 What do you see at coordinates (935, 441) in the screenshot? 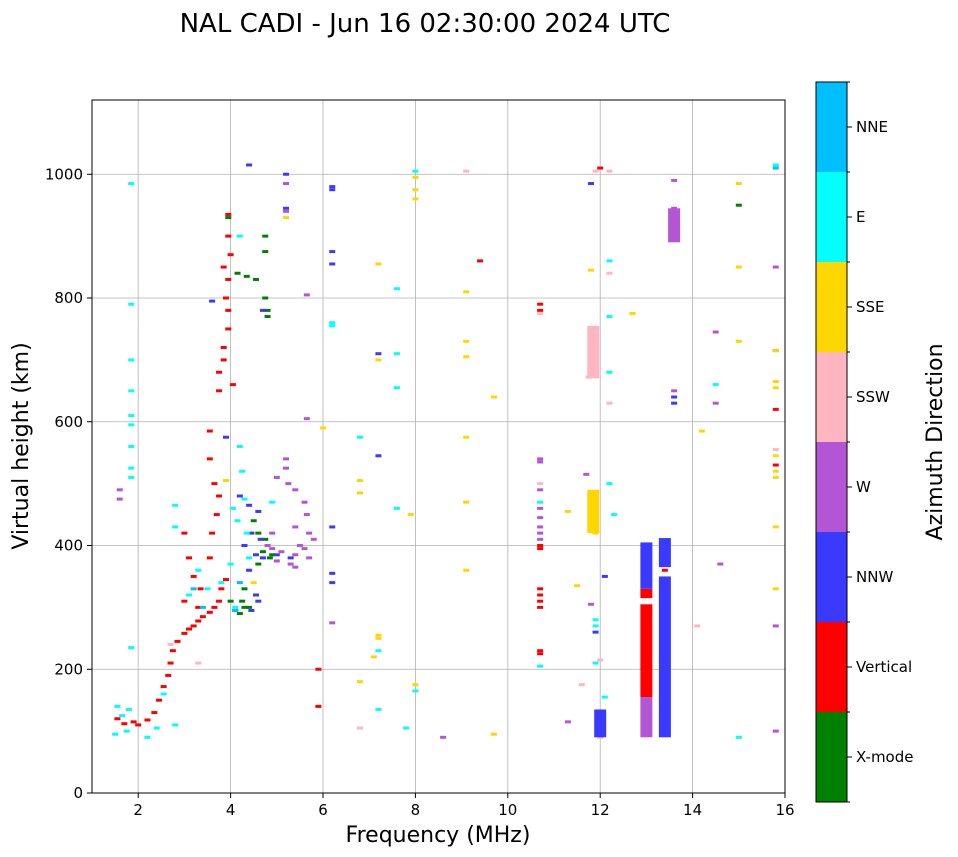
I see `colorbar-title: Azimuth Direction` at bounding box center [935, 441].